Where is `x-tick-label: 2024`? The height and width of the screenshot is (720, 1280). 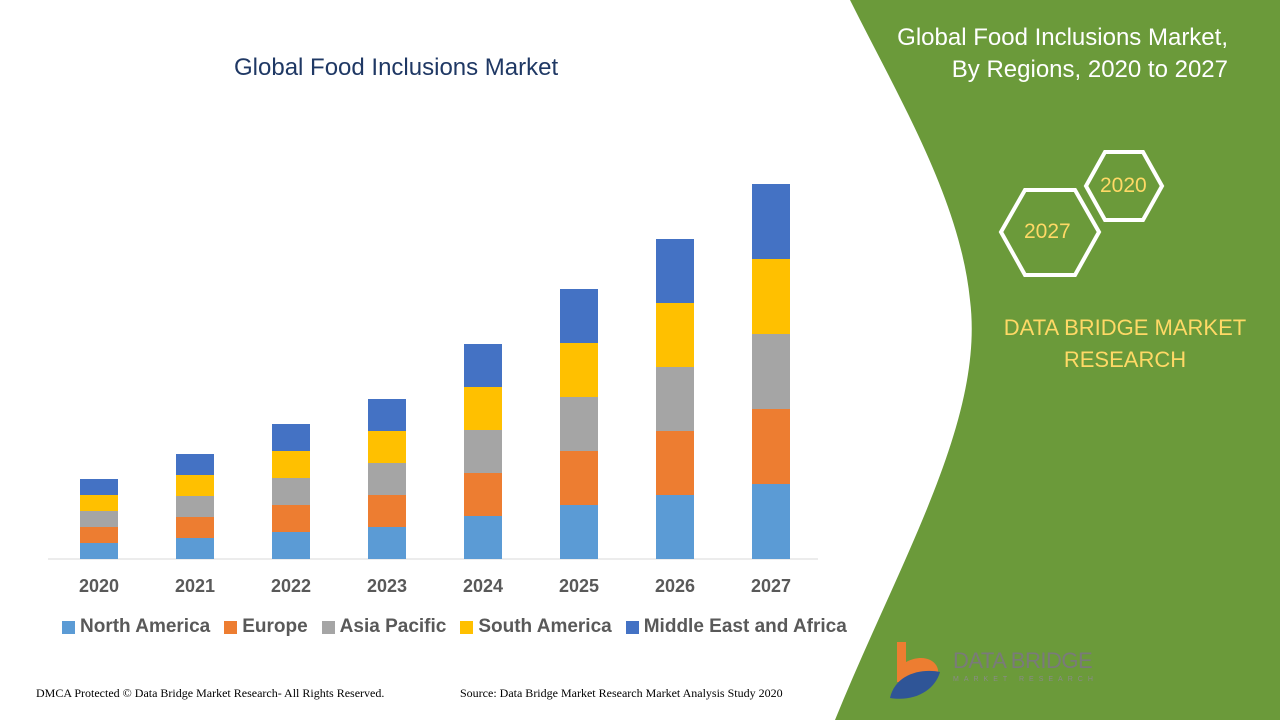
x-tick-label: 2024 is located at coordinates (483, 586).